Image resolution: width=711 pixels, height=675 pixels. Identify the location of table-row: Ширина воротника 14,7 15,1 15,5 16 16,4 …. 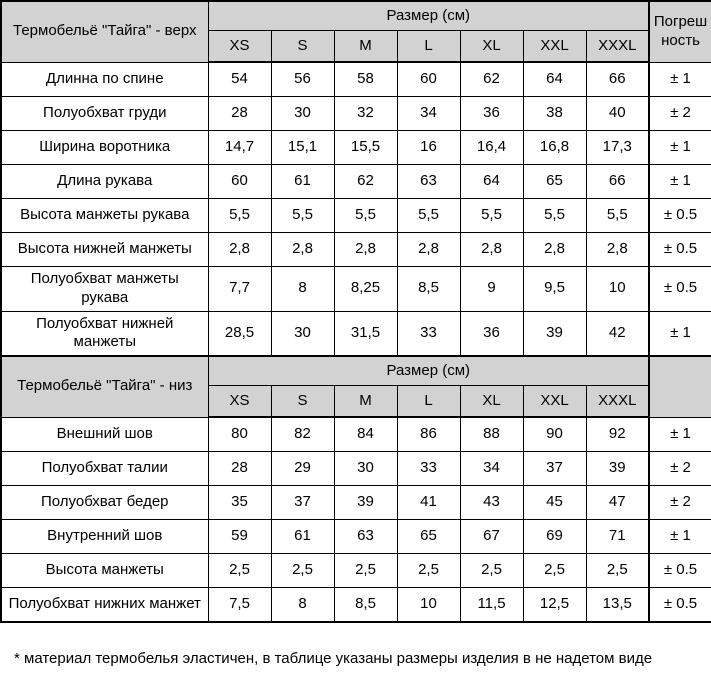
(355, 147).